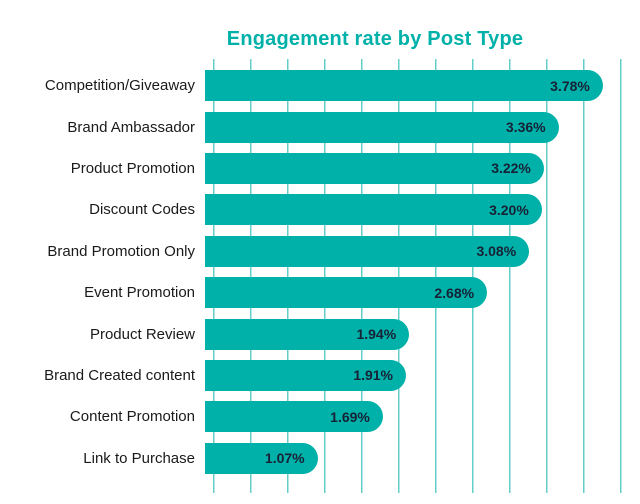  What do you see at coordinates (139, 293) in the screenshot?
I see `category-label: Event Promotion` at bounding box center [139, 293].